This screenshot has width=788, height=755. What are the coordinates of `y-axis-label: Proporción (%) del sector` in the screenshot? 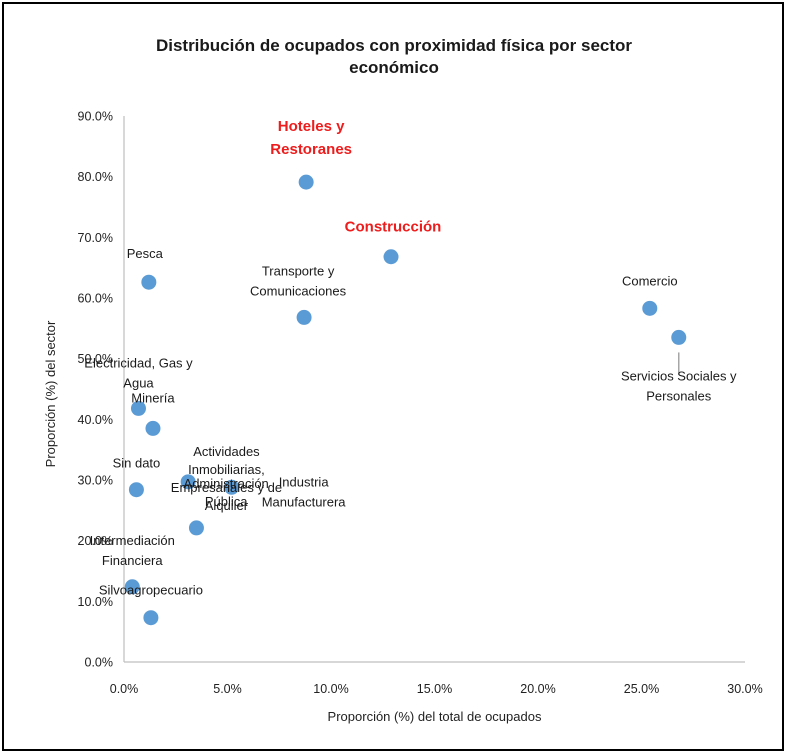 It's located at (50, 393).